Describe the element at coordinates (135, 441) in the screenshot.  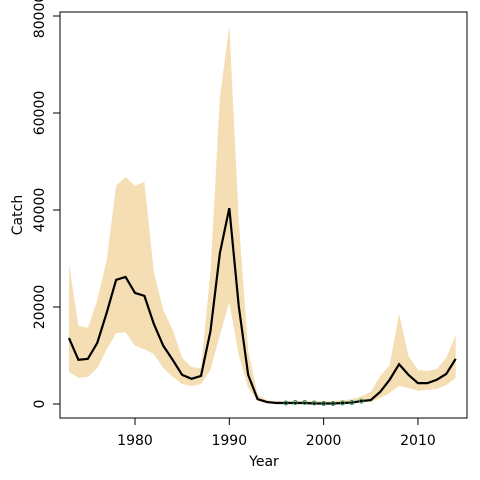
I see `x-tick-label: 1980` at that location.